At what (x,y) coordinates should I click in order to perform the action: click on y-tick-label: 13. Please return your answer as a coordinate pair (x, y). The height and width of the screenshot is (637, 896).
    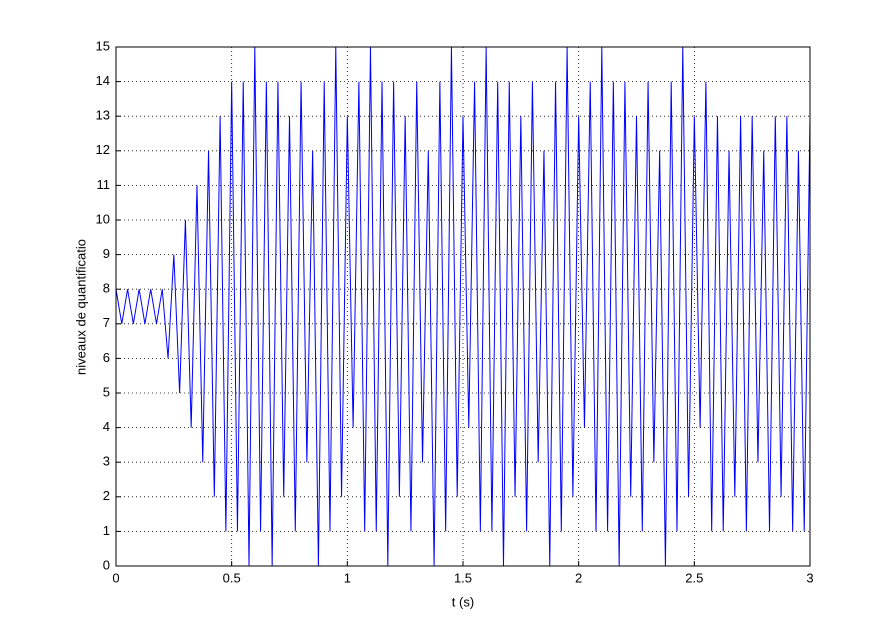
    Looking at the image, I should click on (103, 115).